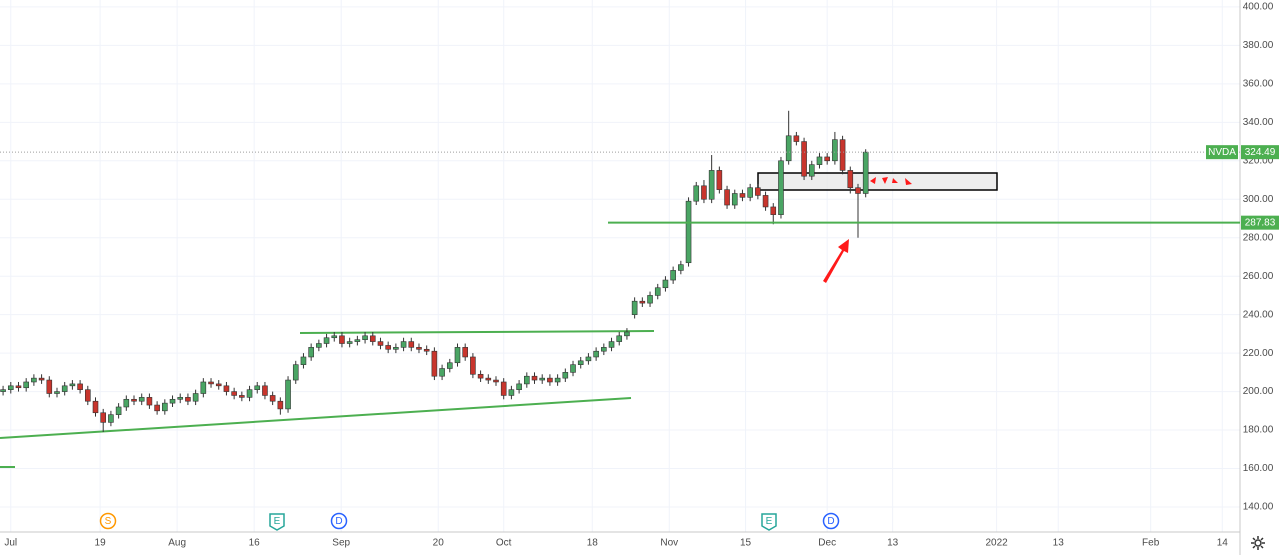 The image size is (1280, 555). What do you see at coordinates (593, 543) in the screenshot?
I see `x-tick-label: 18` at bounding box center [593, 543].